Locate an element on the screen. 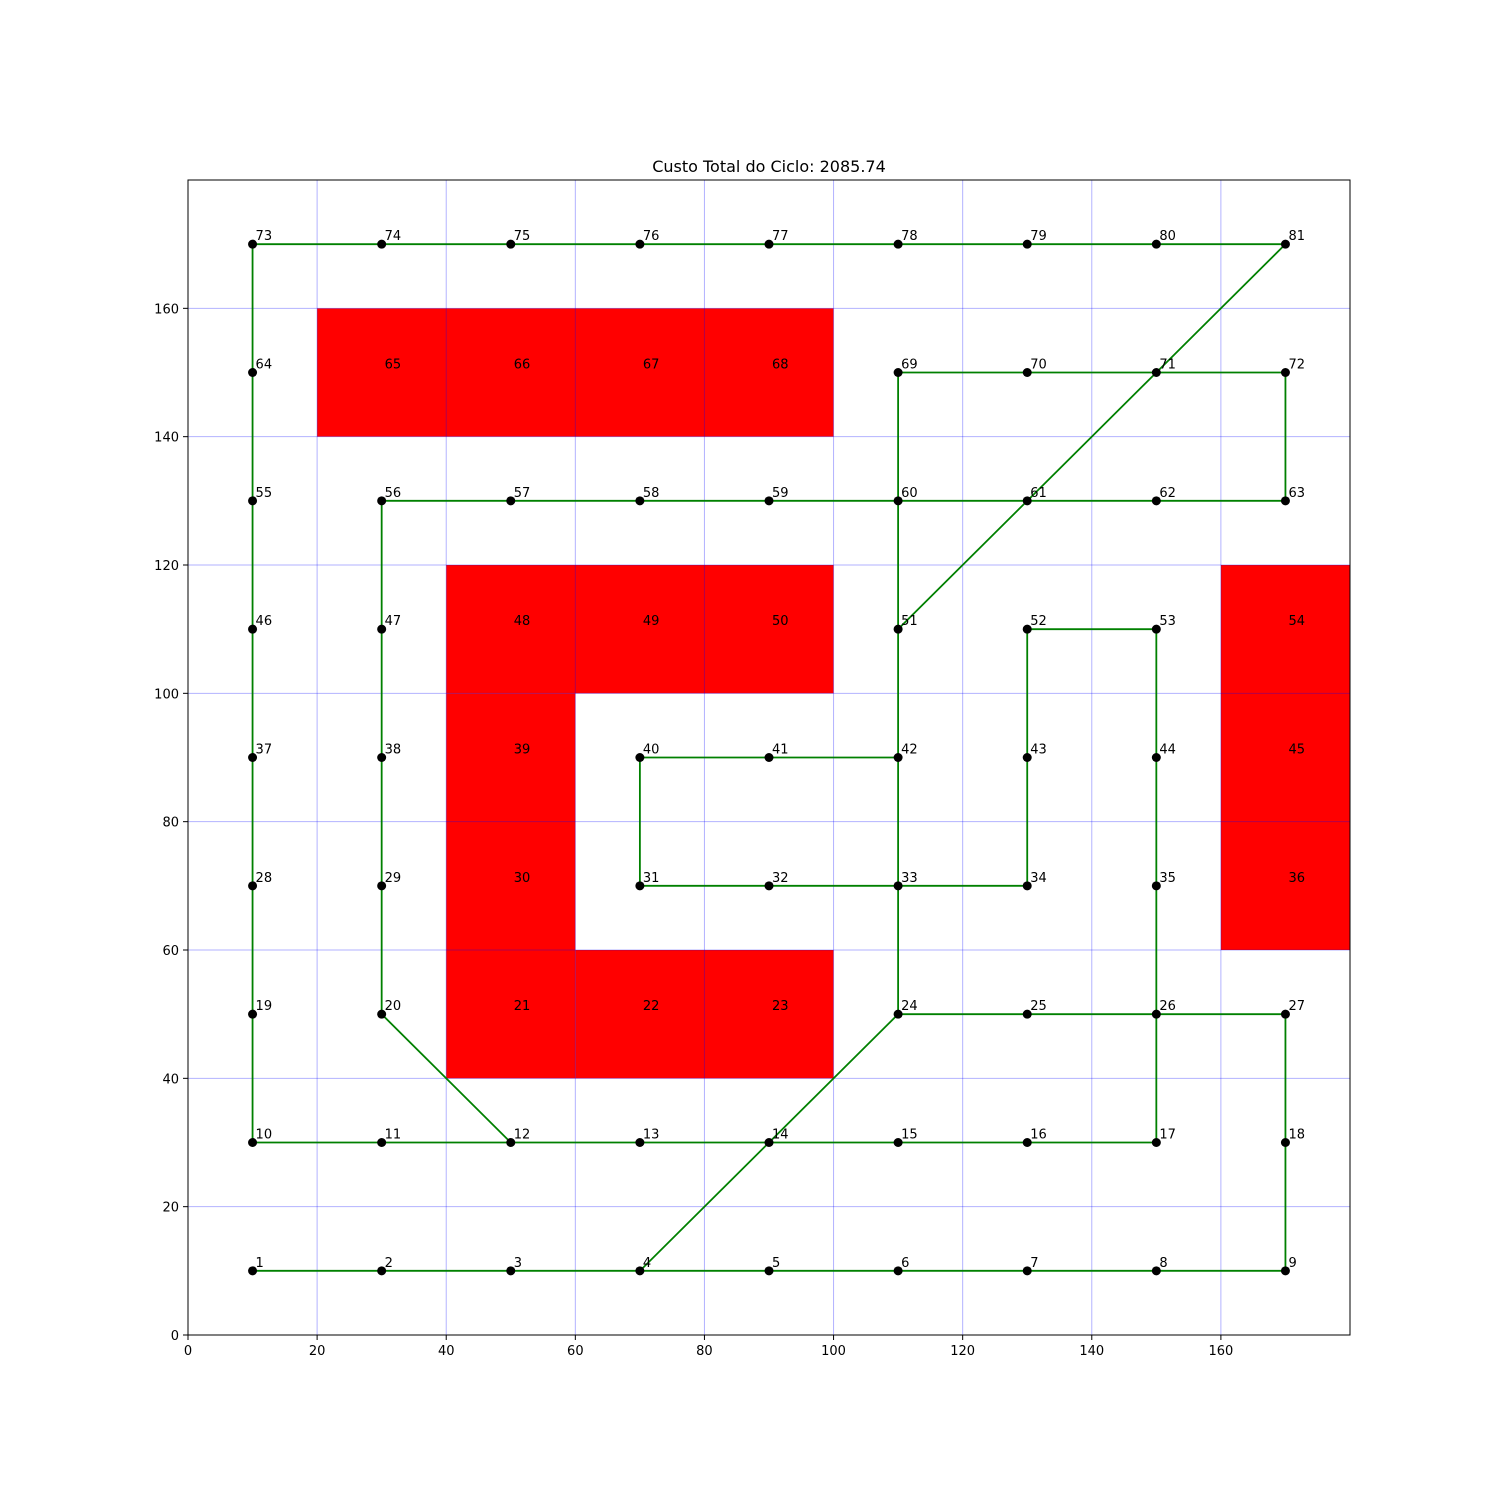  node-label-61: 61 is located at coordinates (1038, 493).